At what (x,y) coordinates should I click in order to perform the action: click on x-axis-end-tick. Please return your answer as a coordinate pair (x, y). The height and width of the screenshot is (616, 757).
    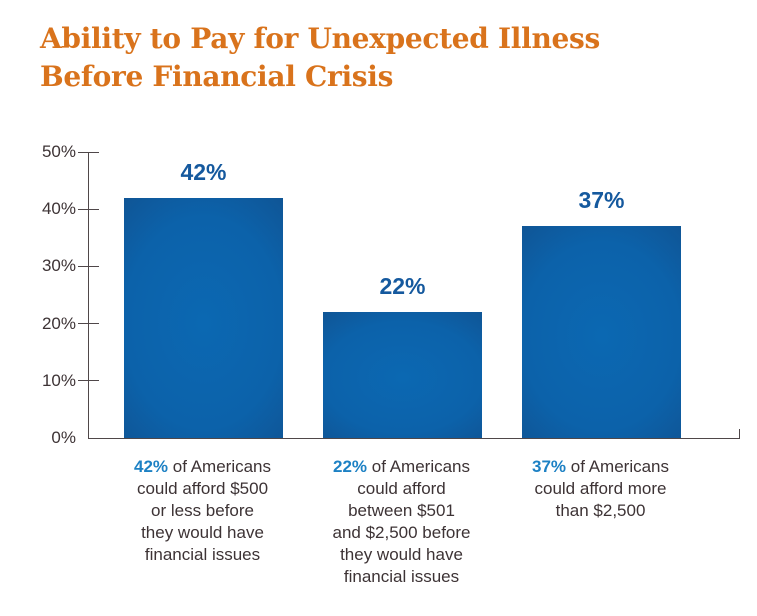
    Looking at the image, I should click on (739, 433).